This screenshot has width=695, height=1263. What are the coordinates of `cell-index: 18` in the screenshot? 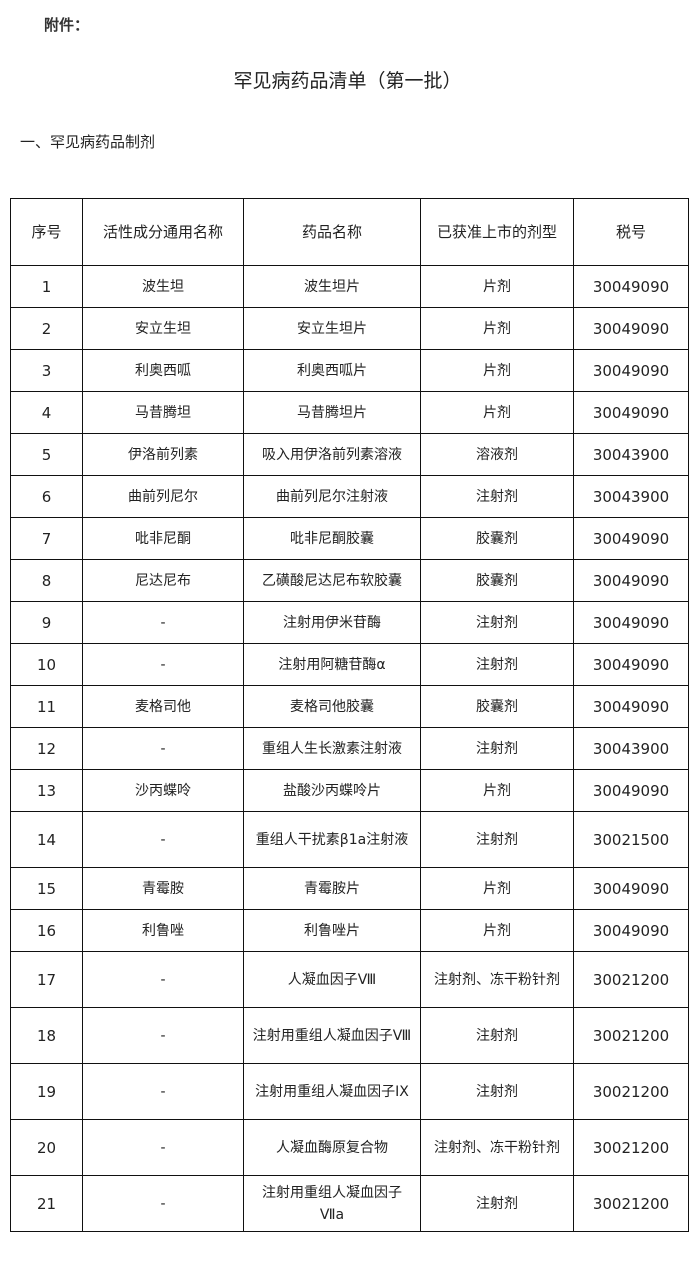 It's located at (46, 1035).